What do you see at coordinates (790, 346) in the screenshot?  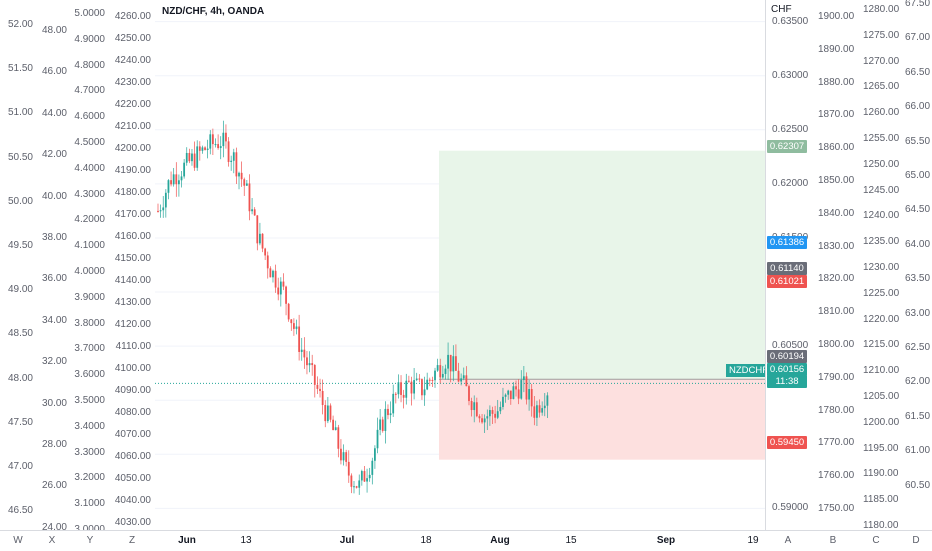 I see `price-axis-tick: 0.60500` at bounding box center [790, 346].